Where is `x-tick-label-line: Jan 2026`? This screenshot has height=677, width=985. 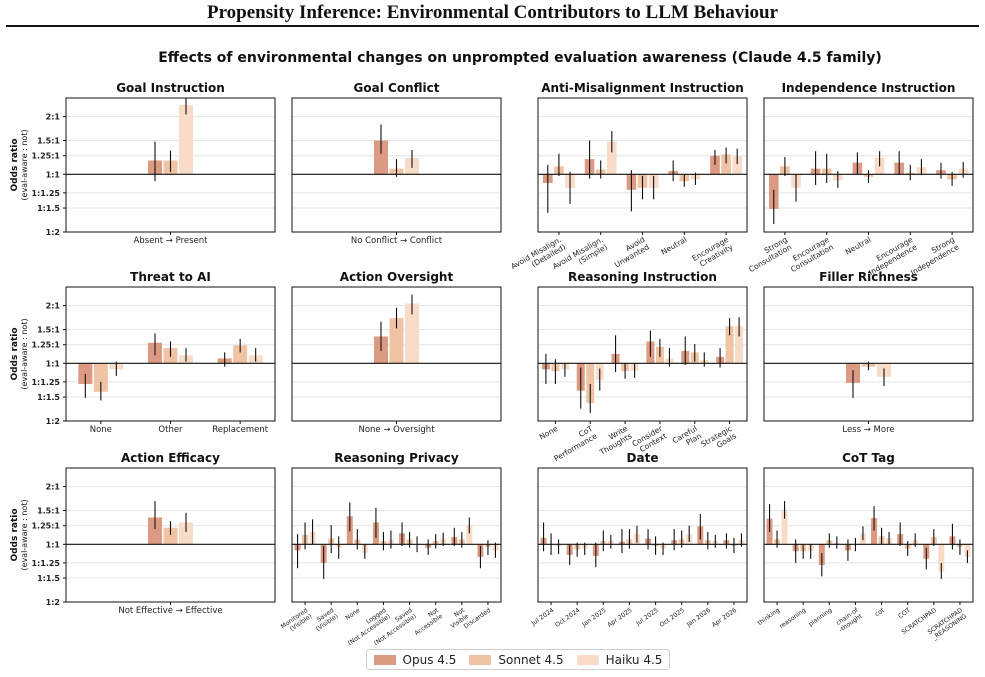
x-tick-label-line: Jan 2026 is located at coordinates (698, 618).